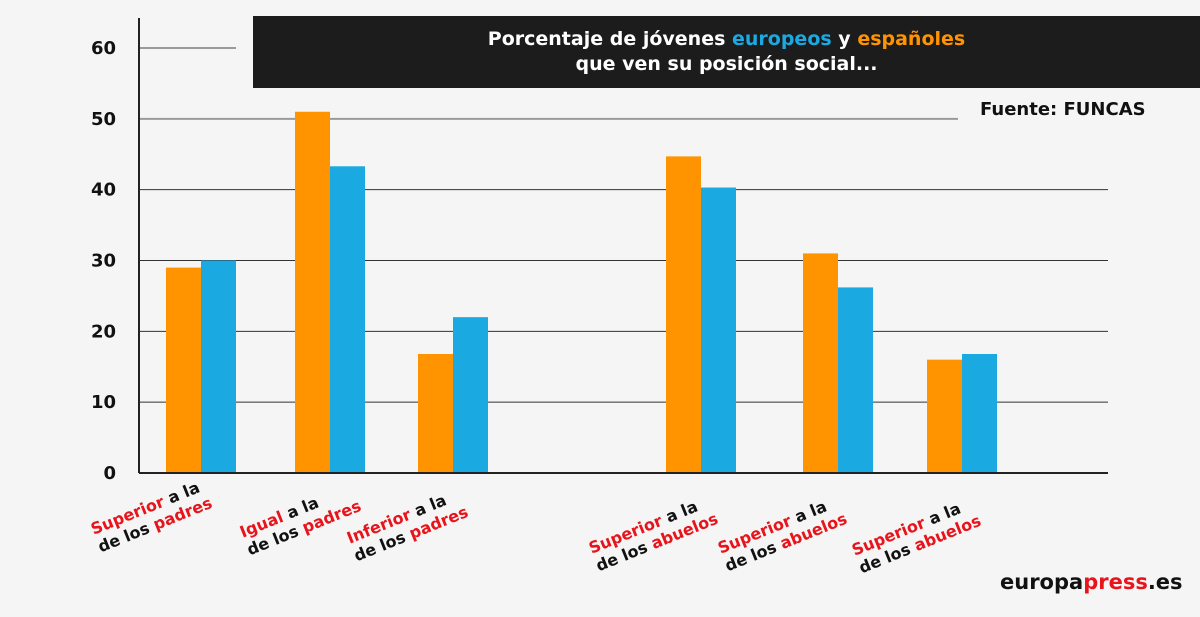 This screenshot has width=1200, height=617. Describe the element at coordinates (1063, 109) in the screenshot. I see `source-label: Fuente: FUNCAS` at that location.